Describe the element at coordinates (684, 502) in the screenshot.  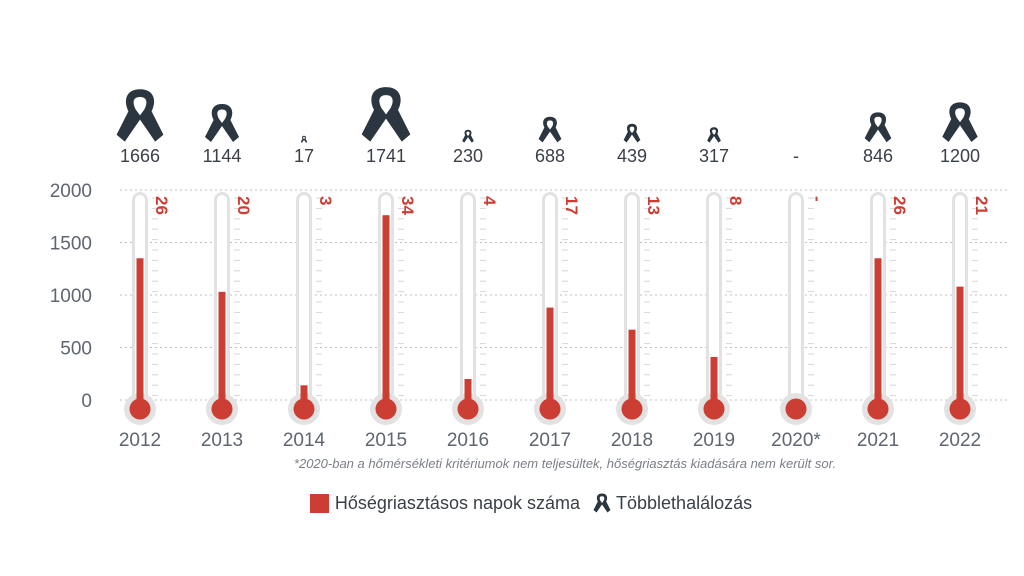
I see `legend-label-deaths: Többlethalálozás` at that location.